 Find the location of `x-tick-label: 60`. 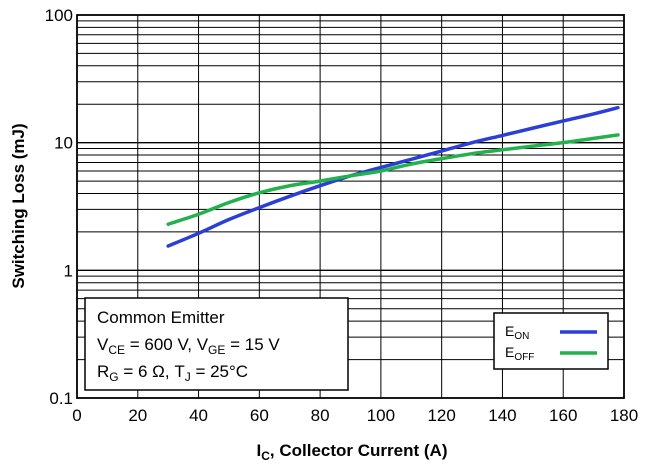

x-tick-label: 60 is located at coordinates (259, 415).